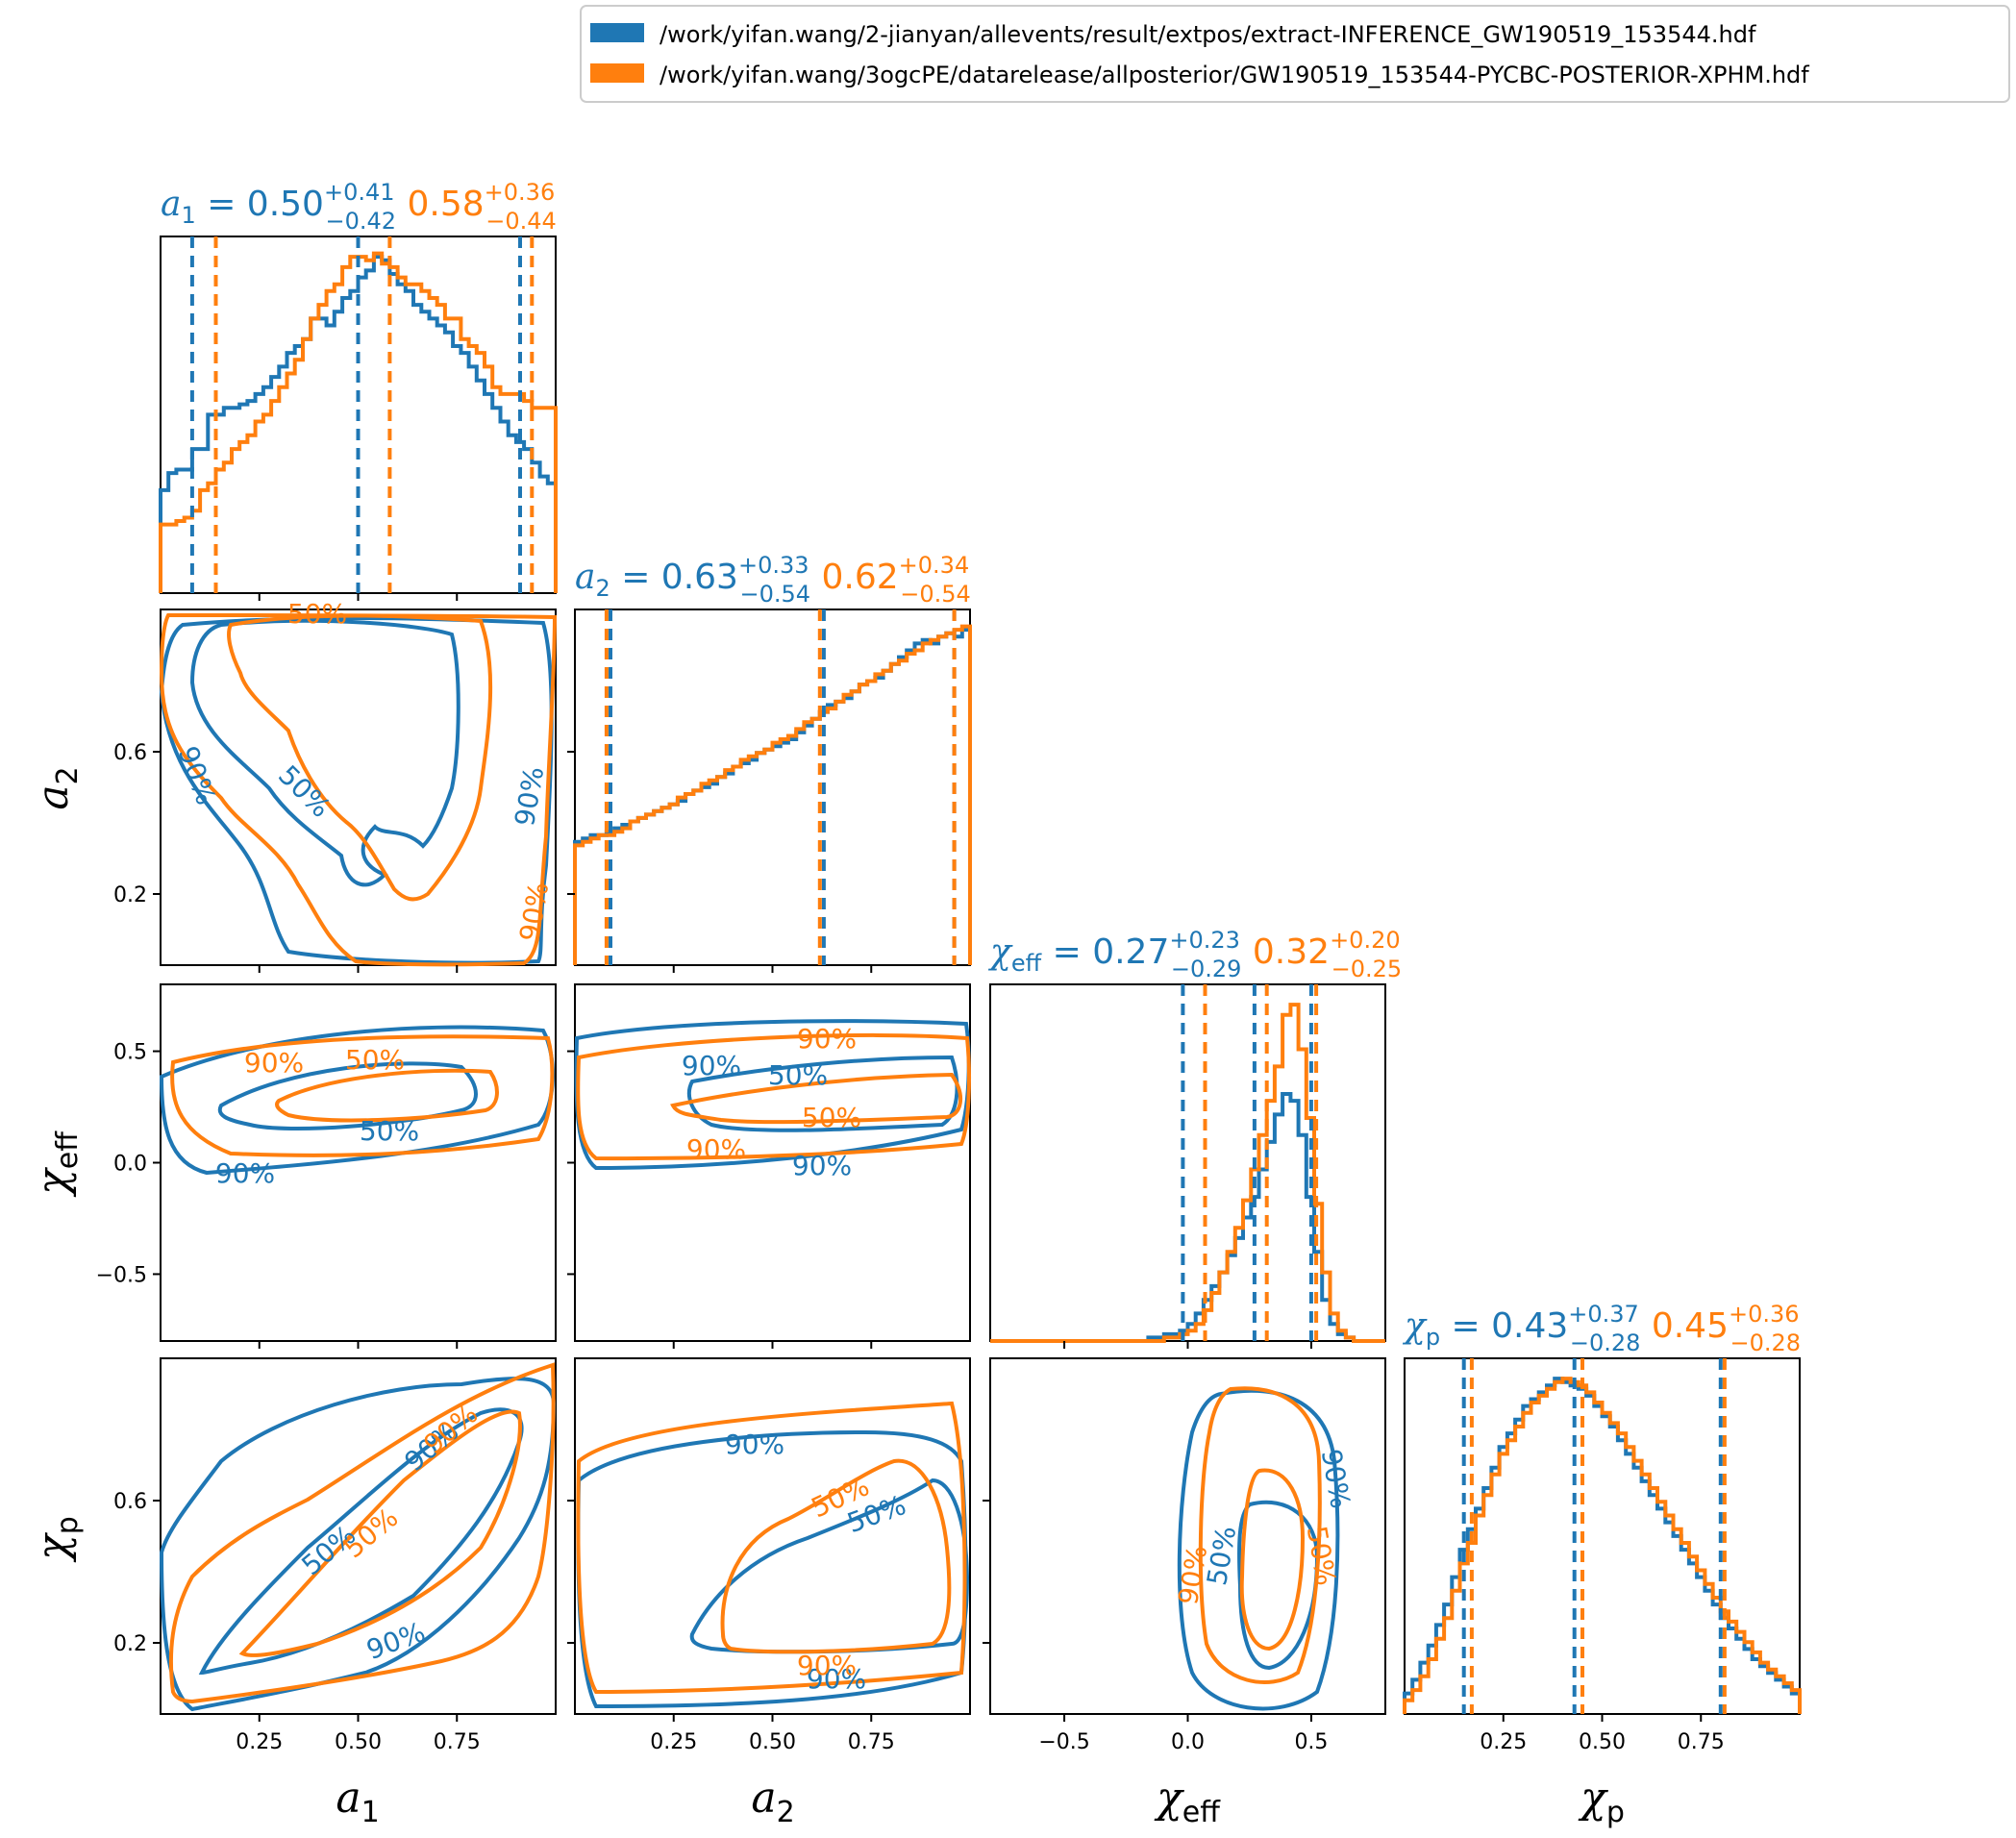 This screenshot has width=2016, height=1838. What do you see at coordinates (1601, 1328) in the screenshot?
I see `title-chi_p: χp = 0.43+0.37 −0.28 0.45+0.36 −0.28` at bounding box center [1601, 1328].